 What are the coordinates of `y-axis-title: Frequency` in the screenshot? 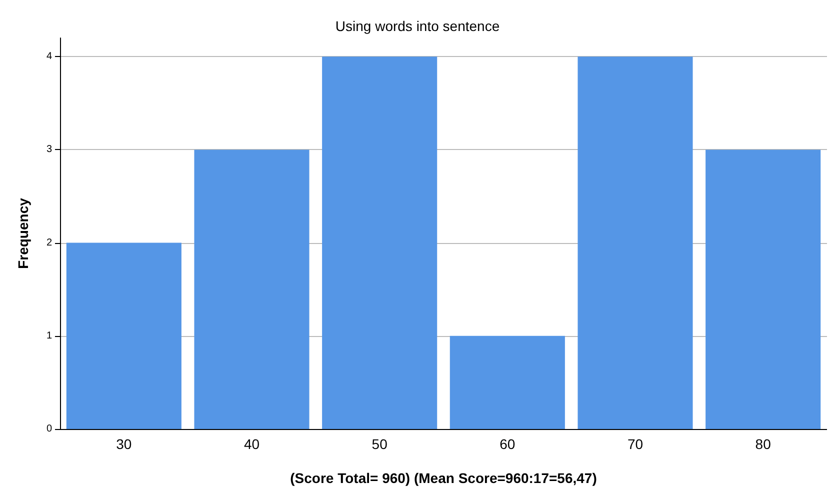 It's located at (23, 233).